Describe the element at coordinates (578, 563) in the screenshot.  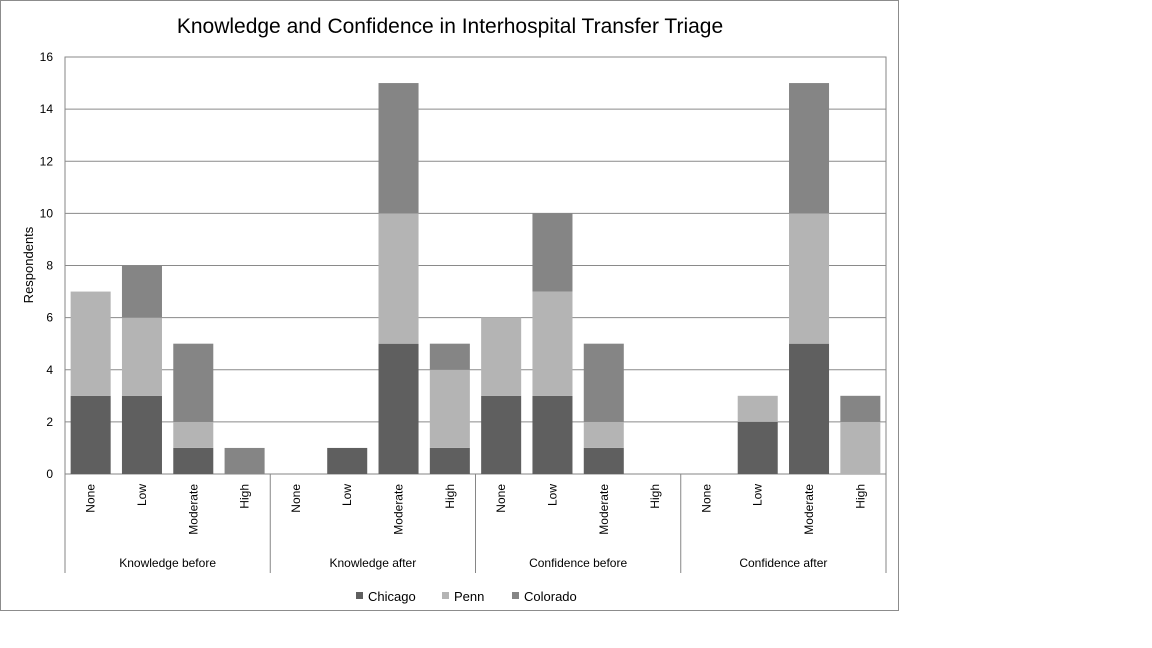
I see `x-group-label: Confidence before` at that location.